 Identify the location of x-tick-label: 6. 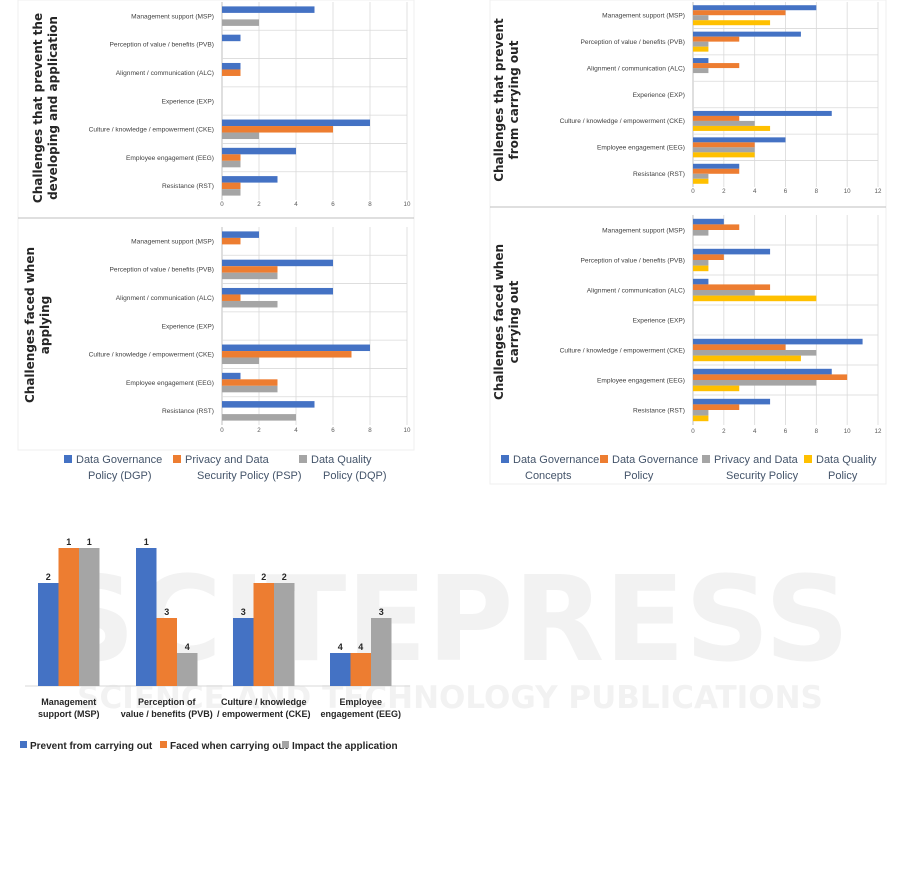
(333, 430).